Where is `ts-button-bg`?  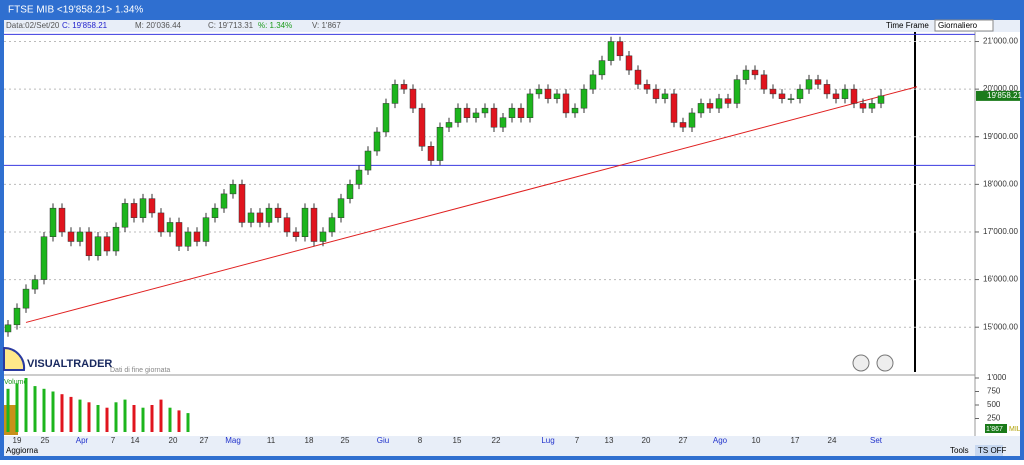 ts-button-bg is located at coordinates (989, 450).